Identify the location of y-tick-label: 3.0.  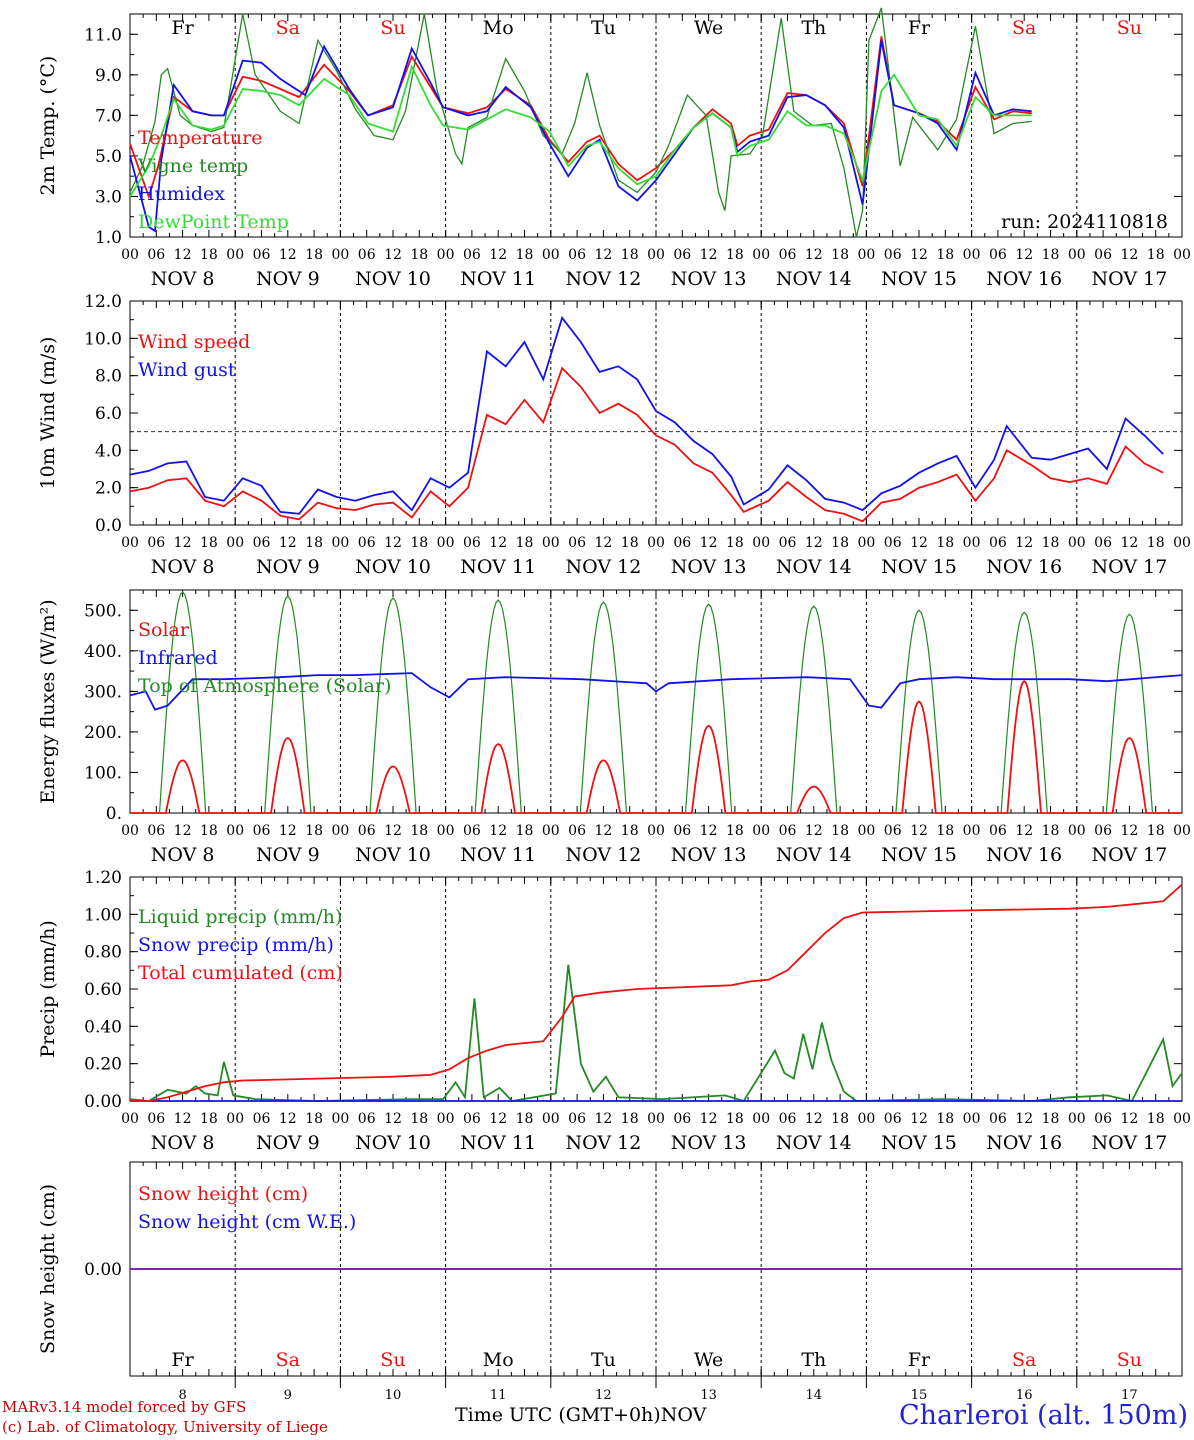
(108, 197).